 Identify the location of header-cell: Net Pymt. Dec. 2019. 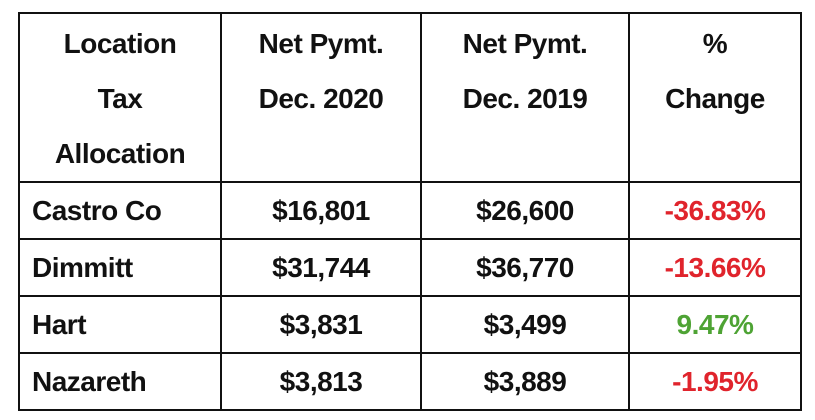
(525, 97).